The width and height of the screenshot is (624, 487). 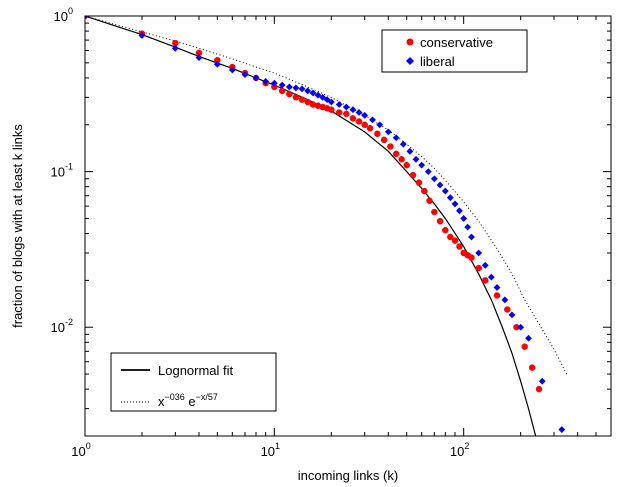 What do you see at coordinates (410, 42) in the screenshot?
I see `legend-conservative-marker` at bounding box center [410, 42].